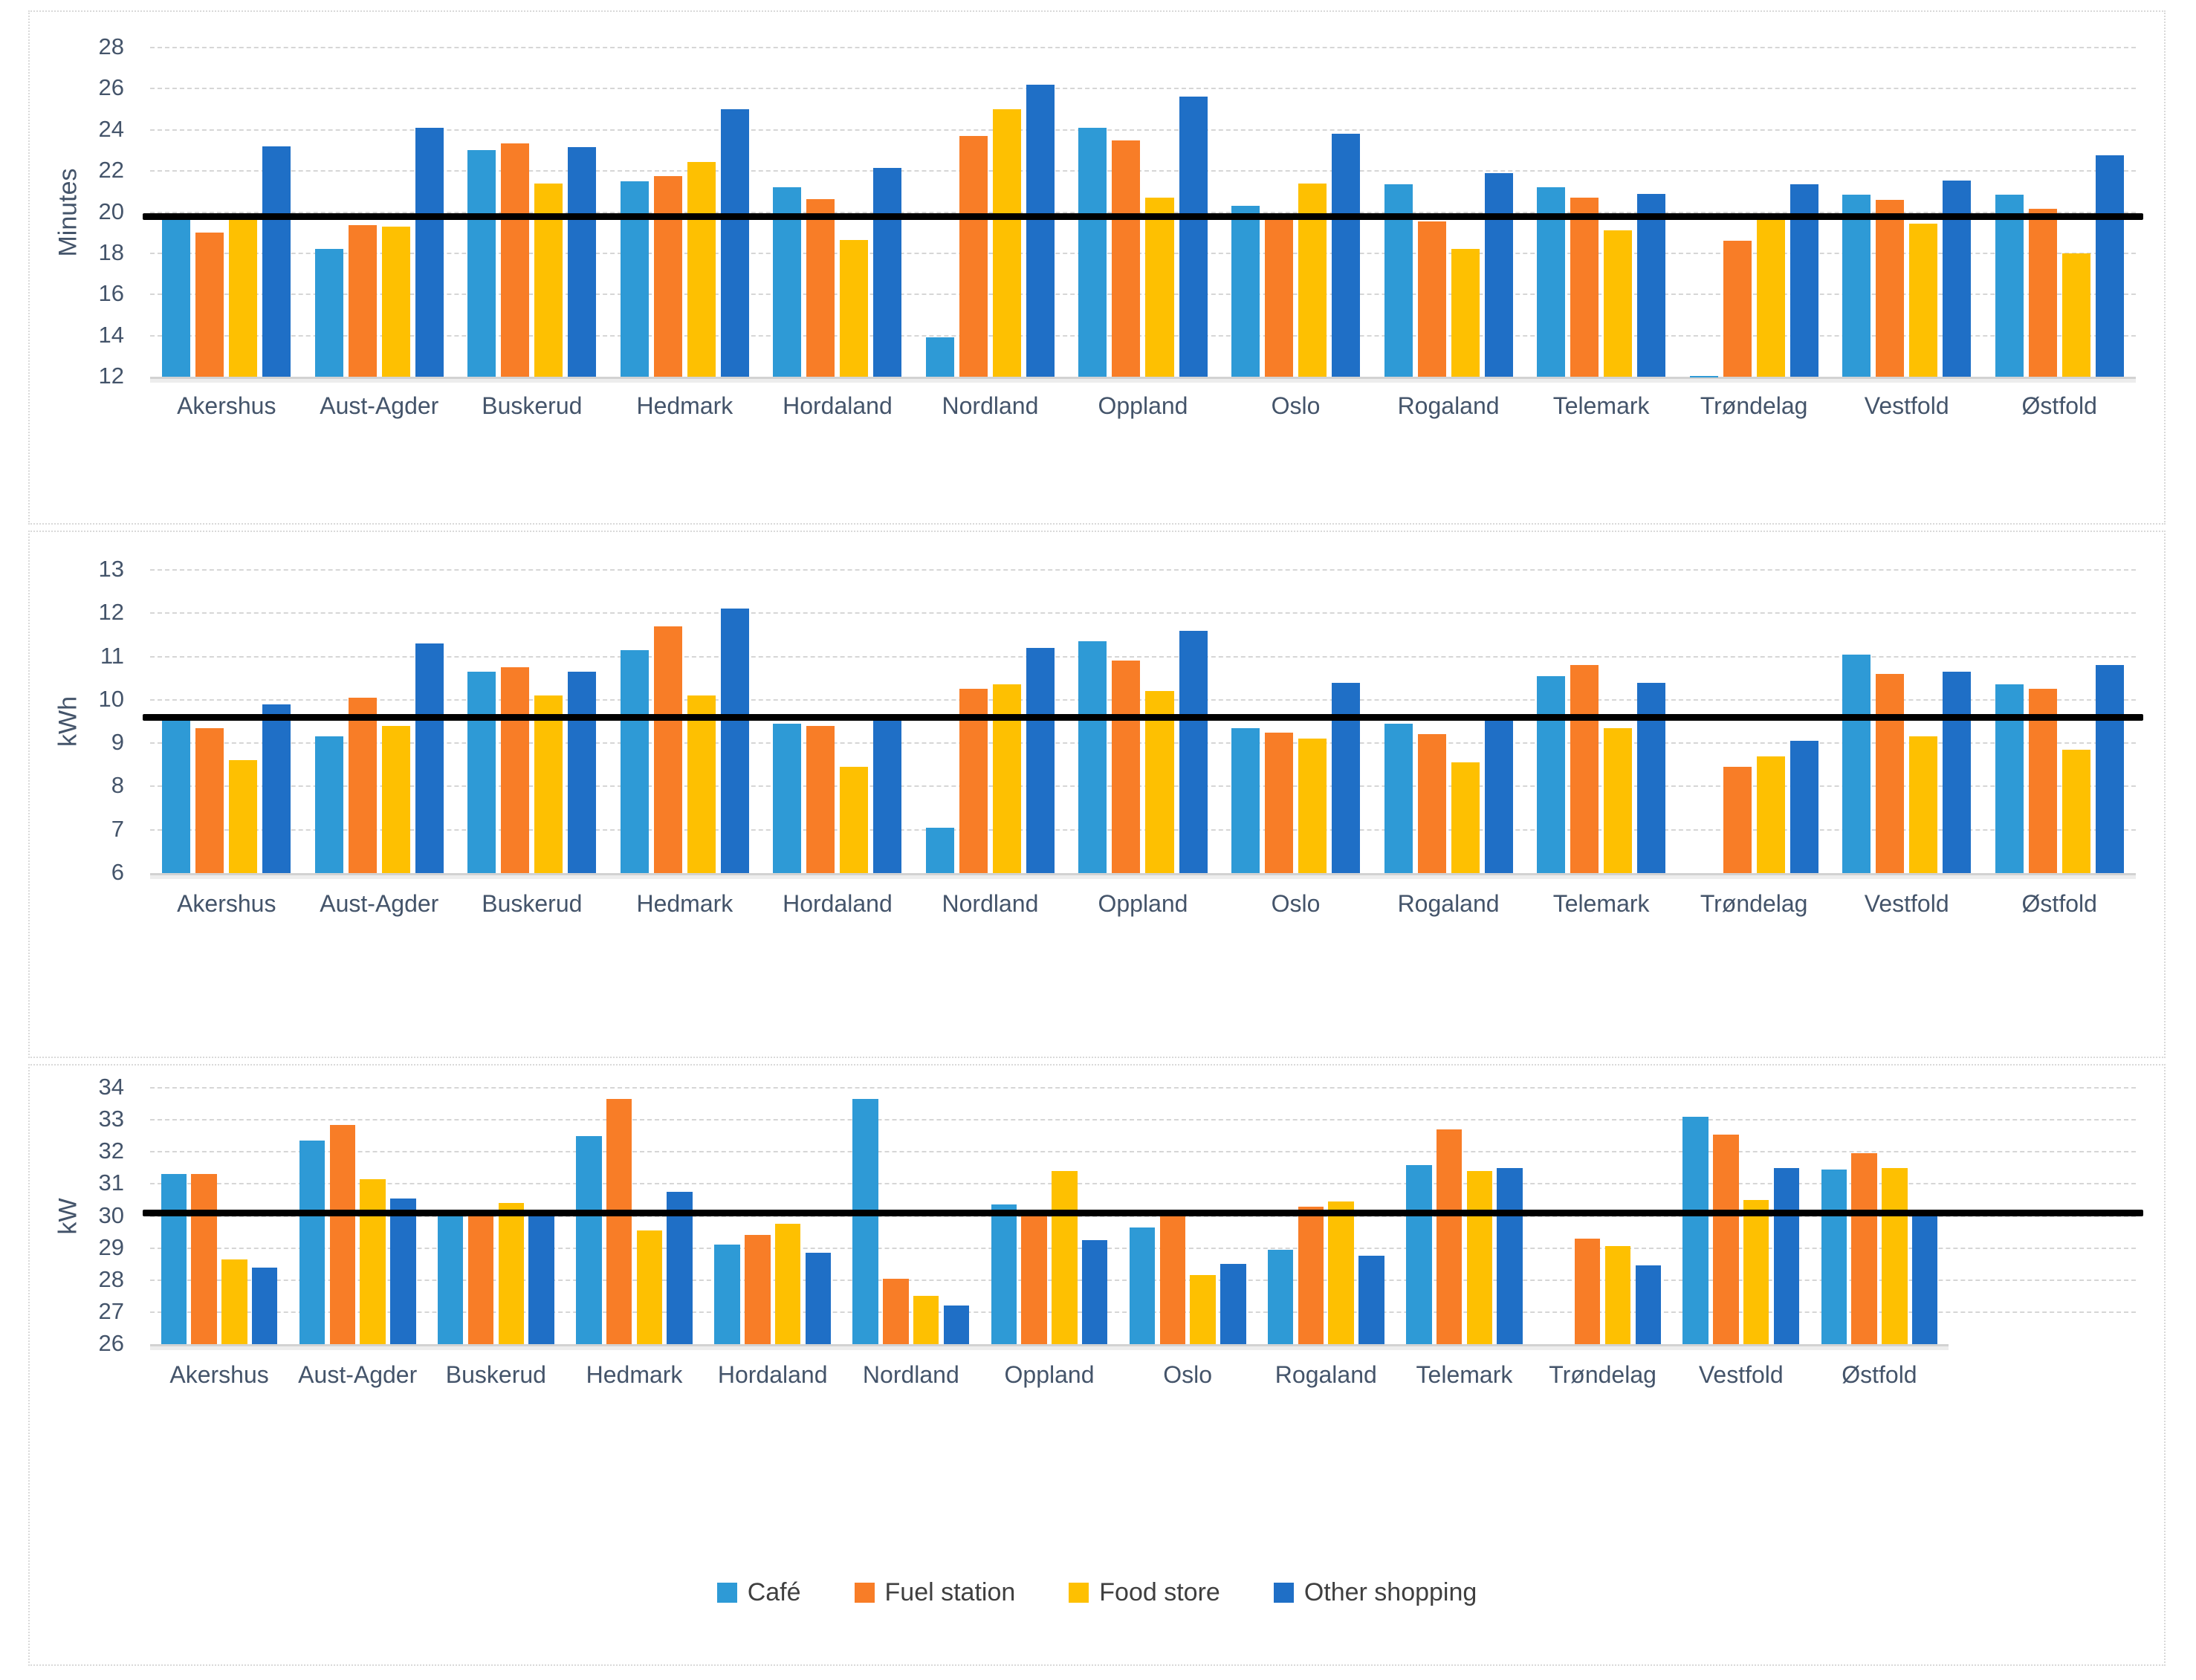  Describe the element at coordinates (1296, 406) in the screenshot. I see `x-category-label: Oslo` at that location.